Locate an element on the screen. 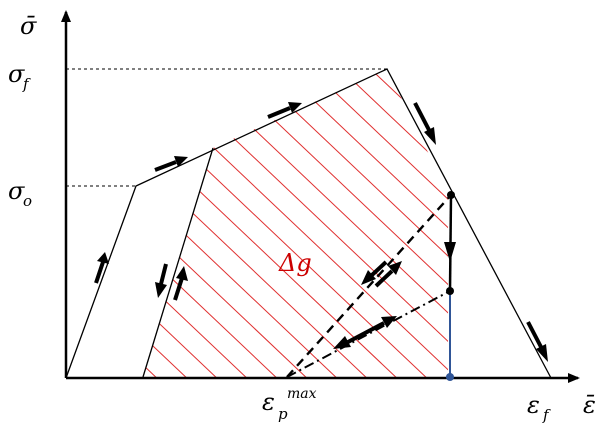  delta-g-label: Δg is located at coordinates (295, 263).